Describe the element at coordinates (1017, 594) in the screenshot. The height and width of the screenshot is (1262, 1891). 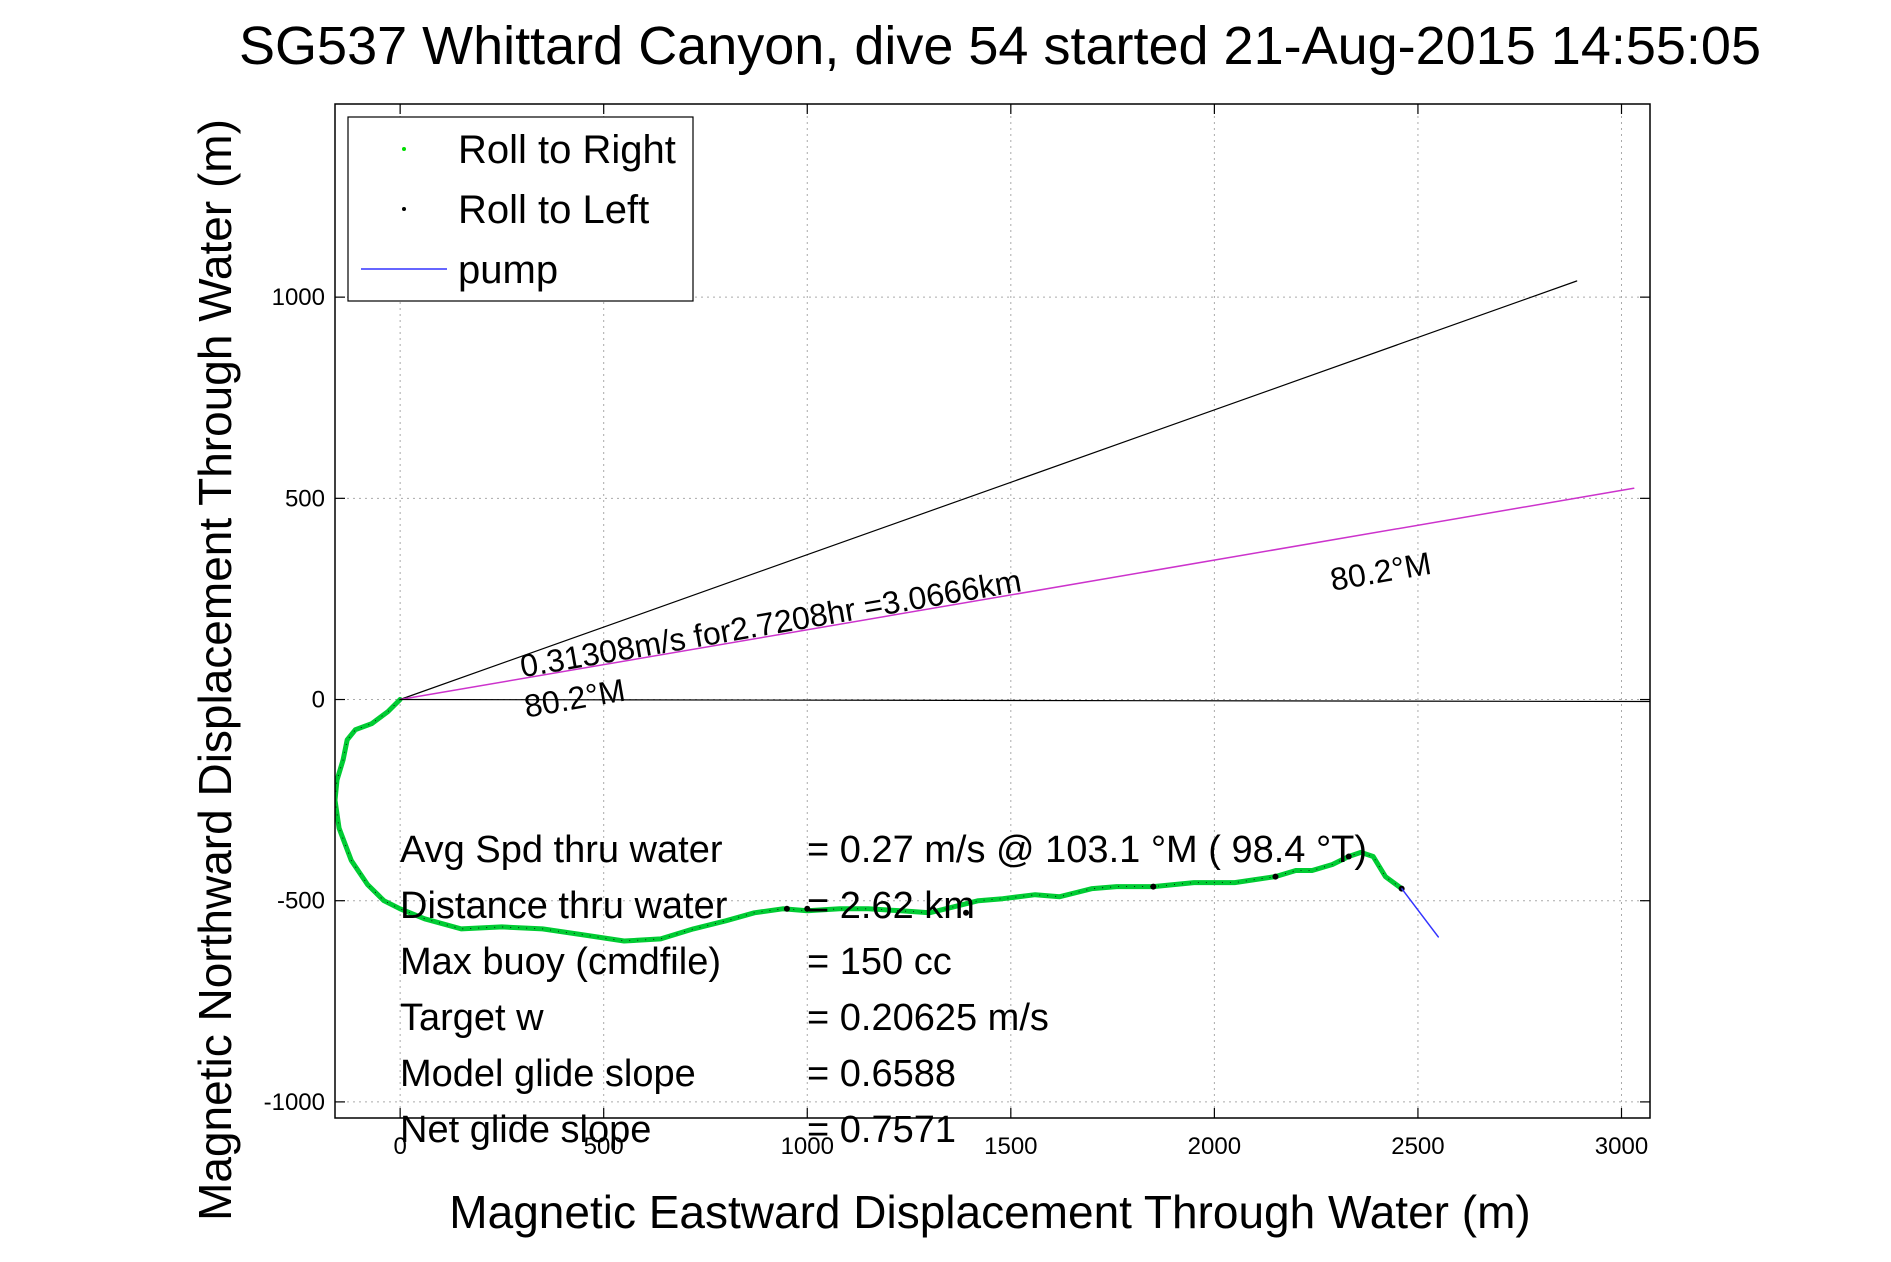
I see `heading-line-magenta` at that location.